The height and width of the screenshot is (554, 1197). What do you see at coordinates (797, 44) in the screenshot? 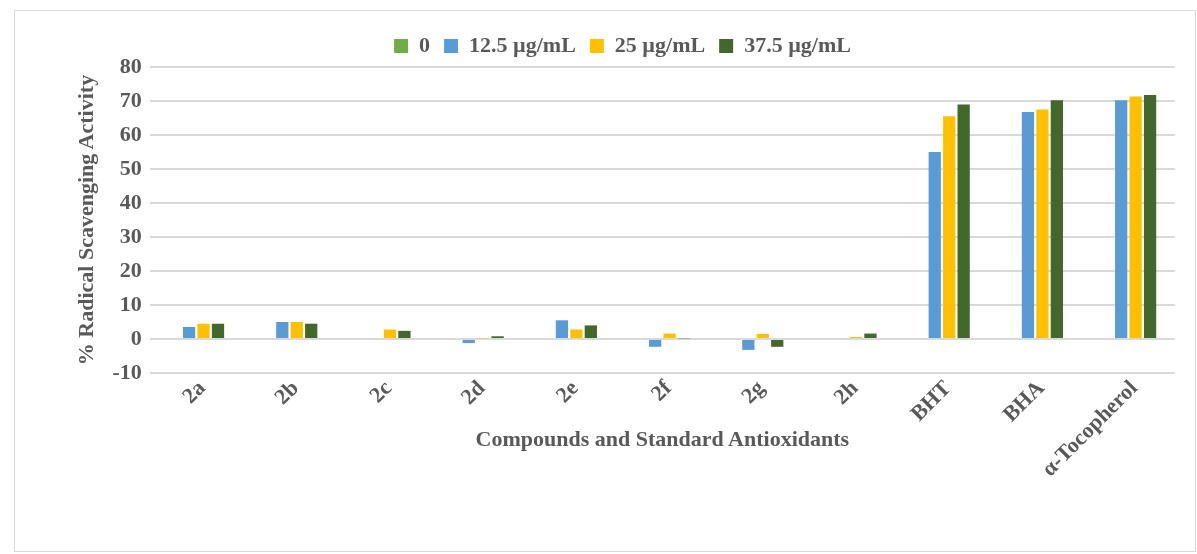
I see `legend-label: 37.5 µg/mL` at bounding box center [797, 44].